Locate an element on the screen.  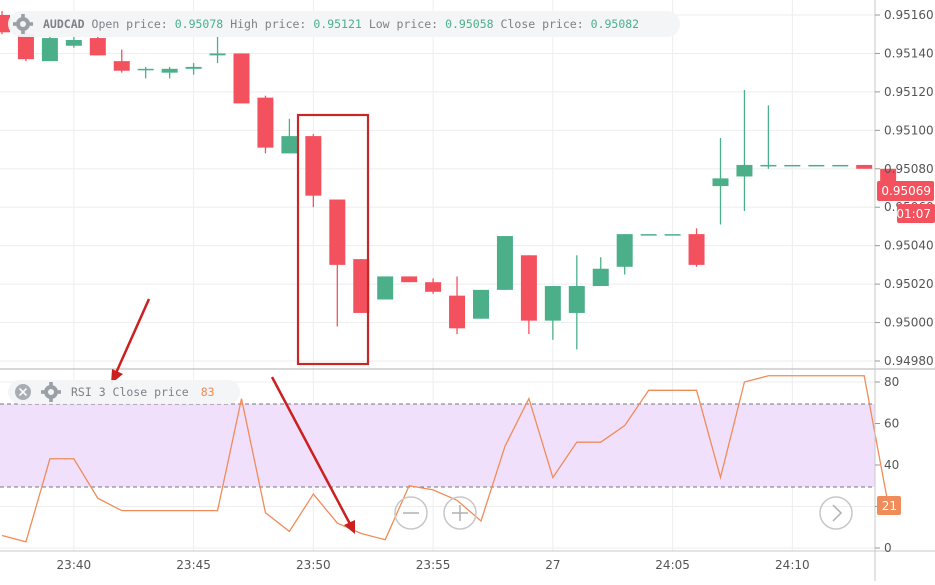
price-tick-label: 0.95140 is located at coordinates (909, 53).